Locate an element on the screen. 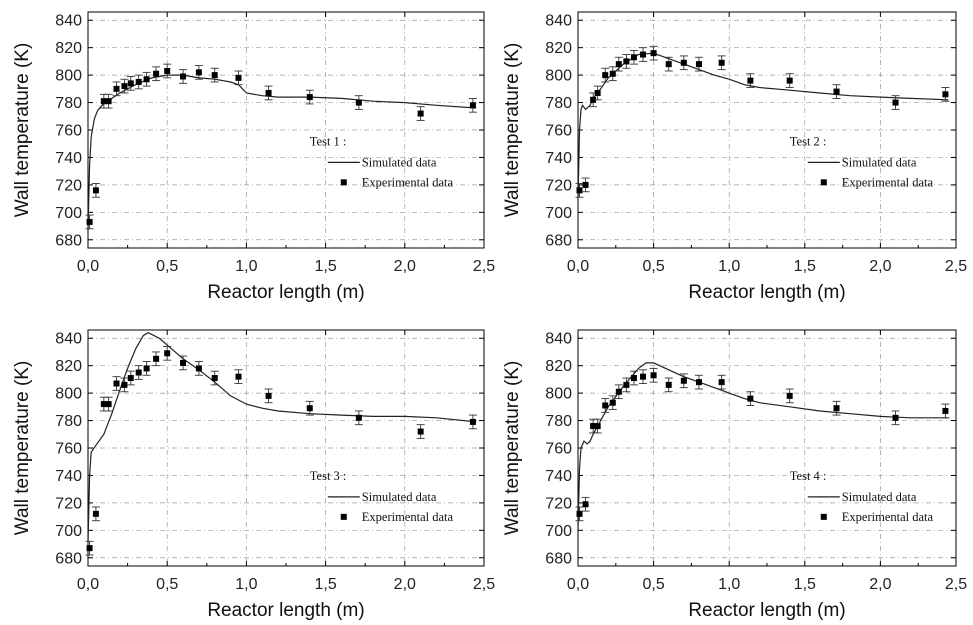 The height and width of the screenshot is (625, 973). legend: Test 2 : Simulated data Experimental data is located at coordinates (862, 161).